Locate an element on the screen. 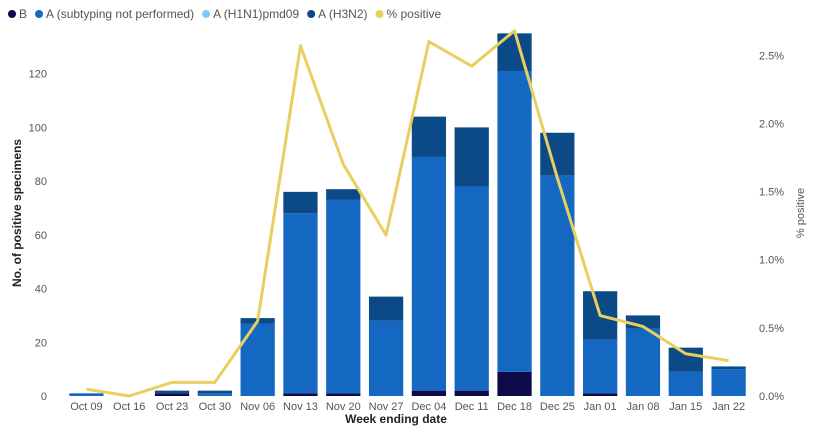 The height and width of the screenshot is (428, 825). x-tick-label-oct-30: Oct 30 is located at coordinates (215, 407).